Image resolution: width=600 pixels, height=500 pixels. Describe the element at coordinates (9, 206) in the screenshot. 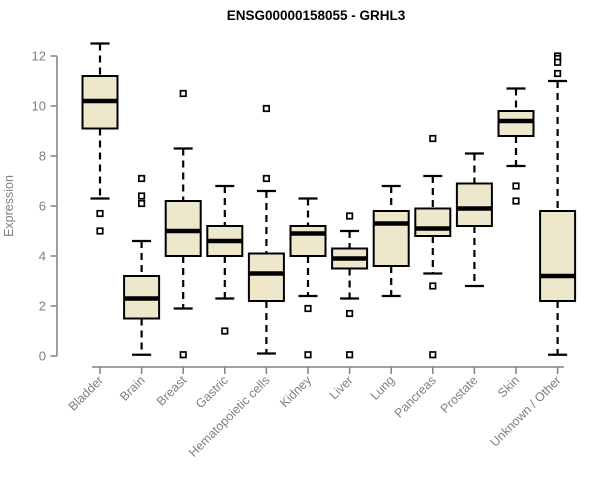

I see `y-axis-label: Expression` at that location.